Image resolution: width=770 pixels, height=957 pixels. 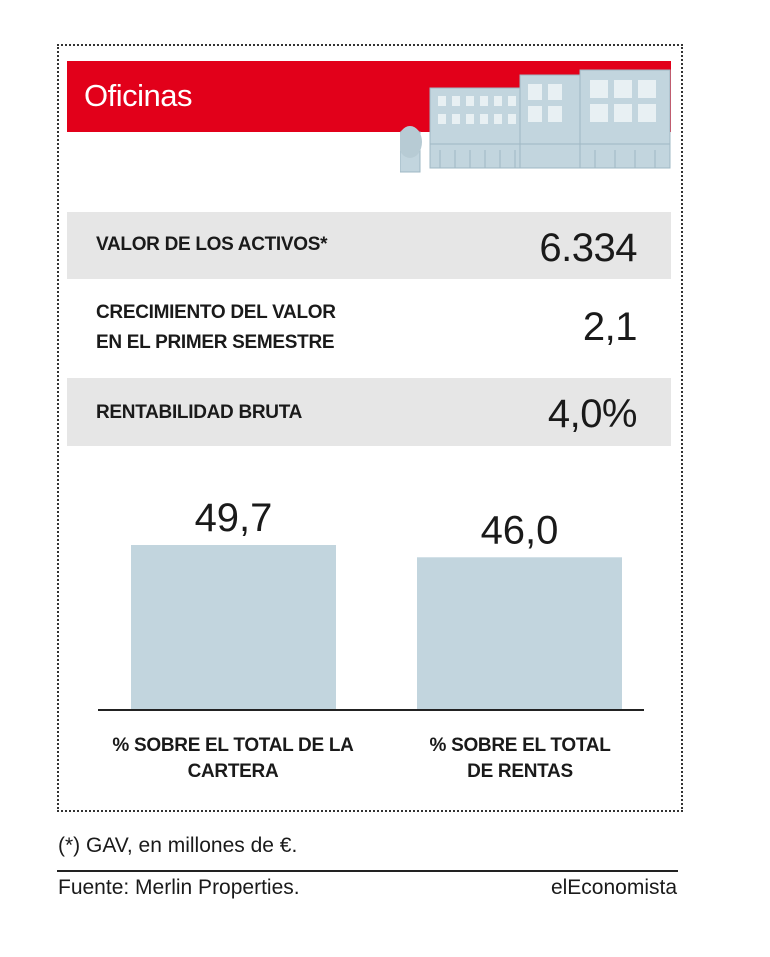 What do you see at coordinates (138, 95) in the screenshot?
I see `header-title: Oficinas` at bounding box center [138, 95].